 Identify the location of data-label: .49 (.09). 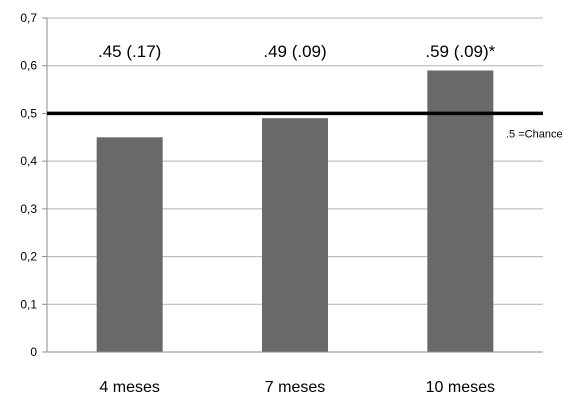
(294, 51).